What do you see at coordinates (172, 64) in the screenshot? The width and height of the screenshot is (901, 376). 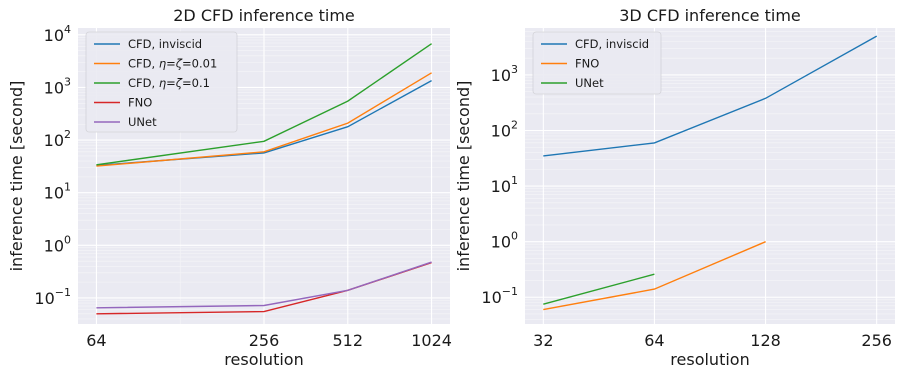 I see `legend-entry: CFD, η=ζ=0.01` at bounding box center [172, 64].